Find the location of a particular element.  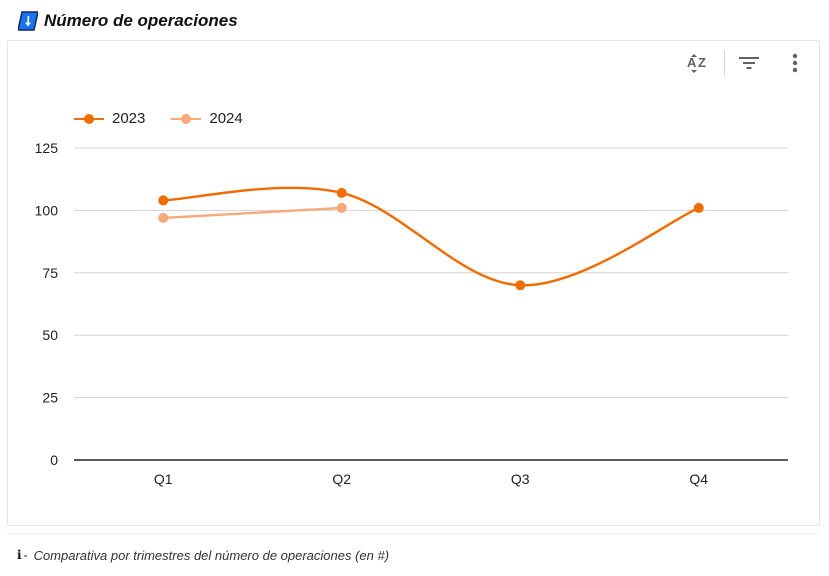

chart-header: Número de operaciones is located at coordinates (128, 21).